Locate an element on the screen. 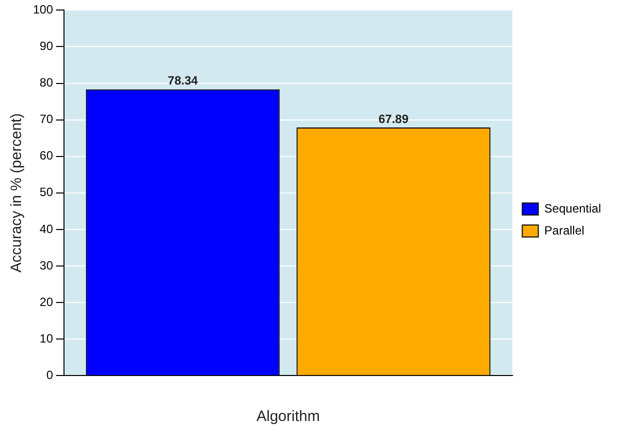 The height and width of the screenshot is (434, 621). y-tick-label: 40 is located at coordinates (47, 229).